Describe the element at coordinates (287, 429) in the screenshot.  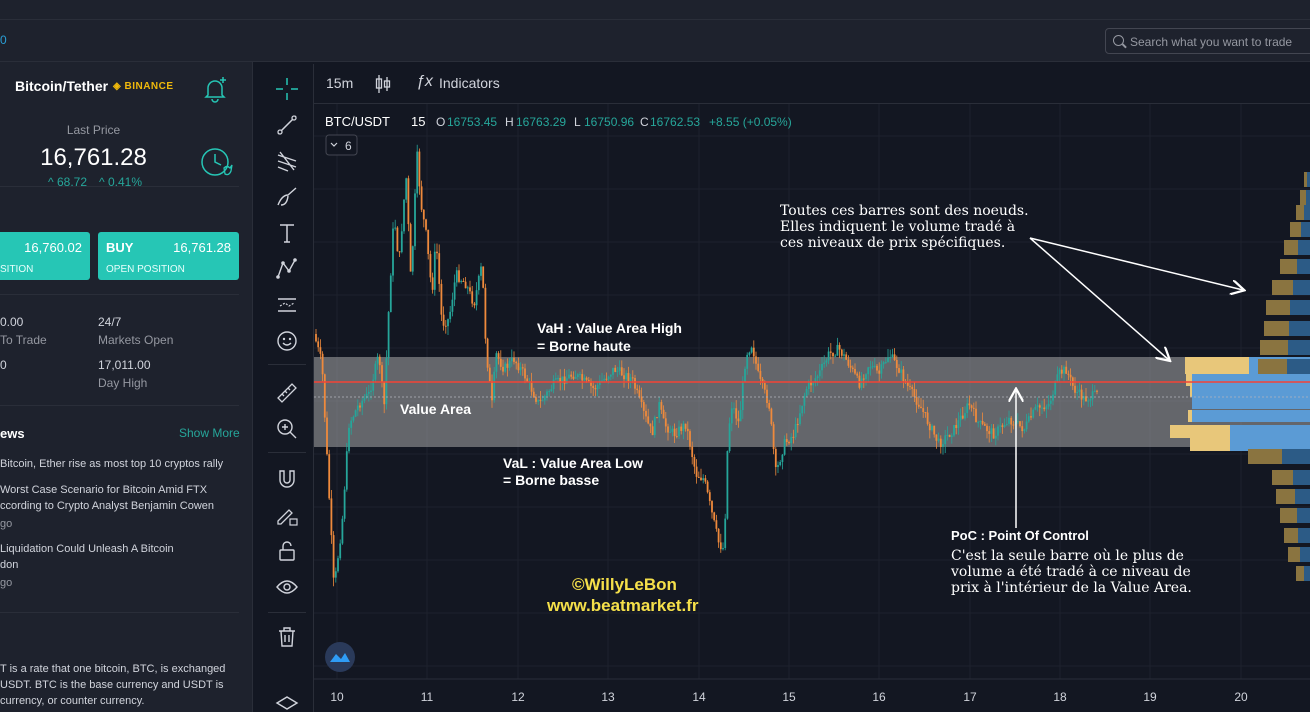
I see `zoom-tool` at that location.